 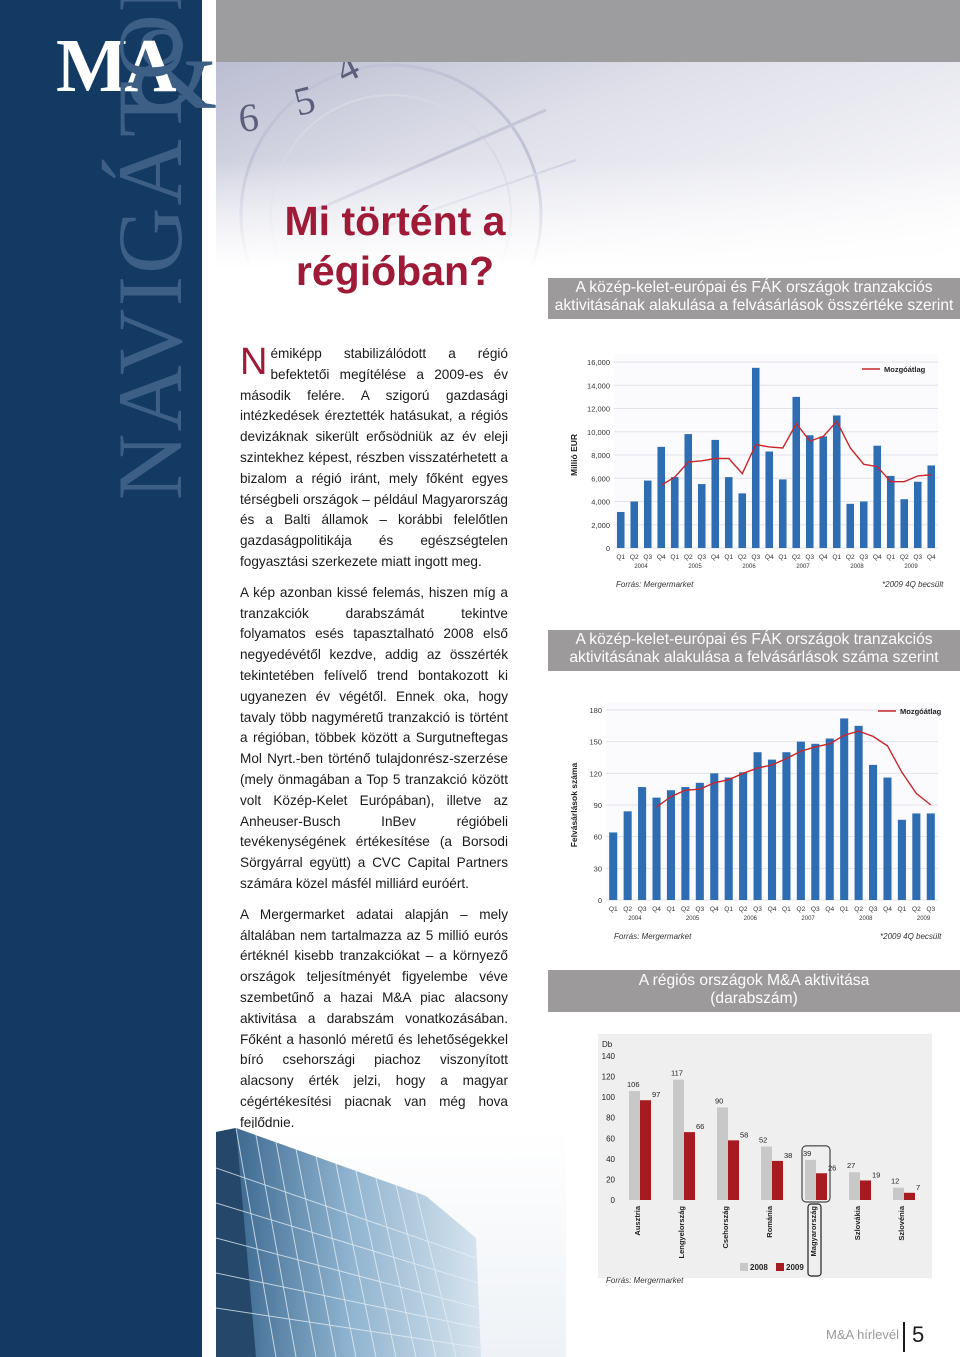 I want to click on chart1-year-label: 2006, so click(x=749, y=567).